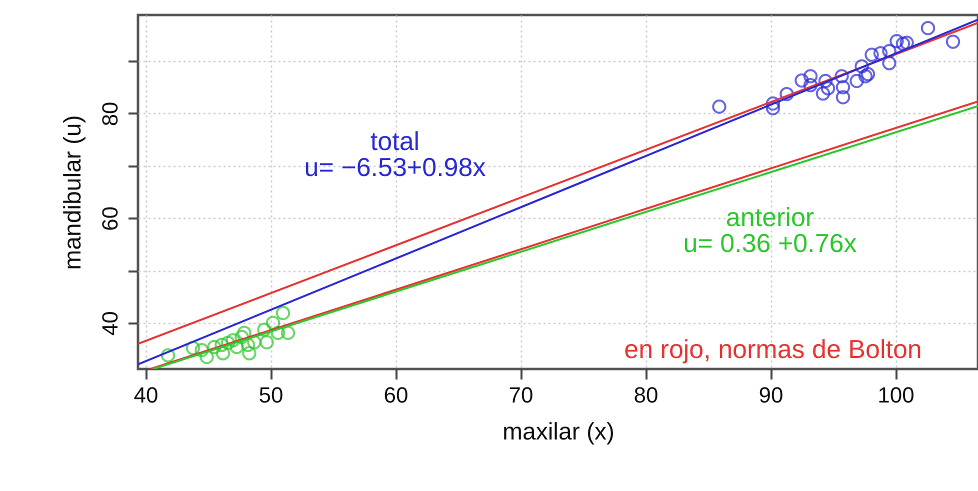 Image resolution: width=978 pixels, height=491 pixels. What do you see at coordinates (646, 395) in the screenshot?
I see `x-tick-label: 80` at bounding box center [646, 395].